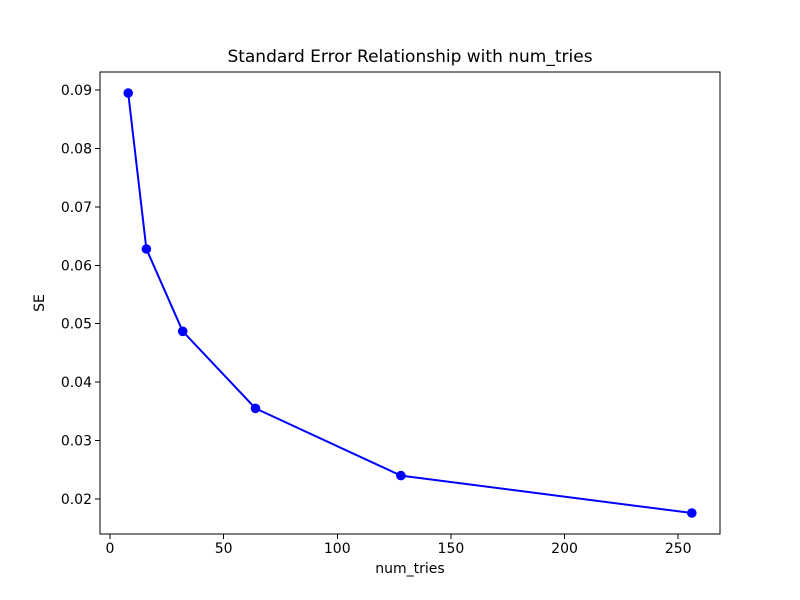 The height and width of the screenshot is (600, 800). Describe the element at coordinates (410, 569) in the screenshot. I see `x-axis-label: num_tries` at that location.